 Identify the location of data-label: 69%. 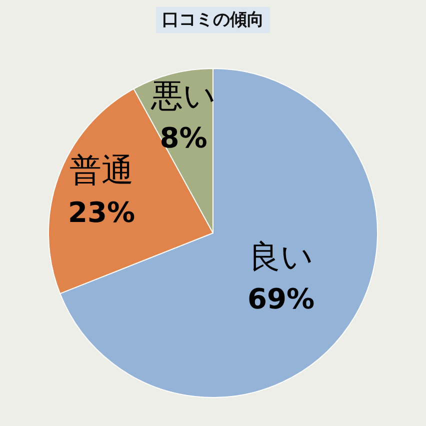
(281, 299).